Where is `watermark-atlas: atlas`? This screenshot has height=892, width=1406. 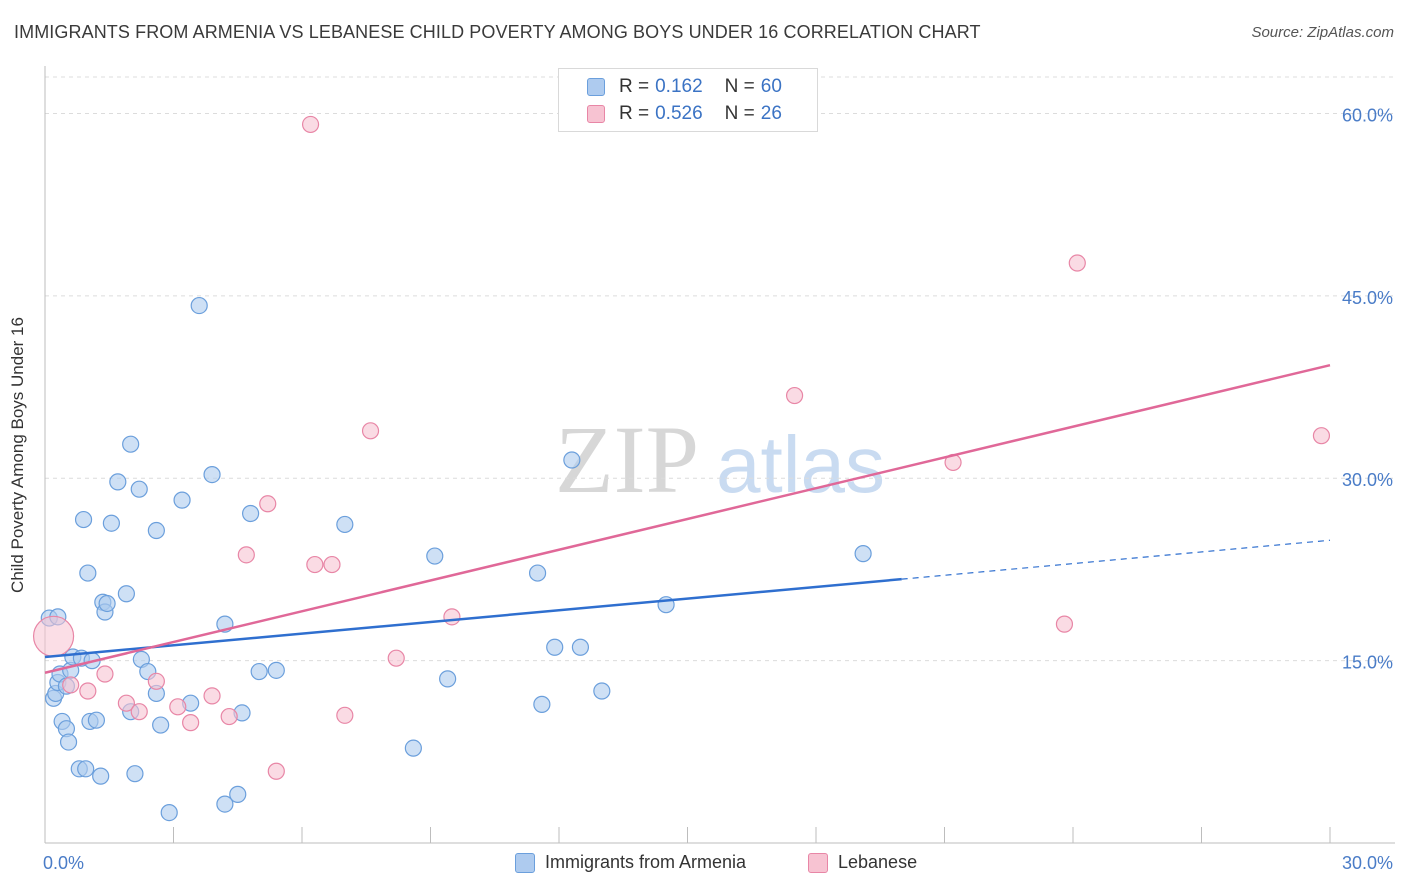
watermark-atlas: atlas is located at coordinates (800, 464).